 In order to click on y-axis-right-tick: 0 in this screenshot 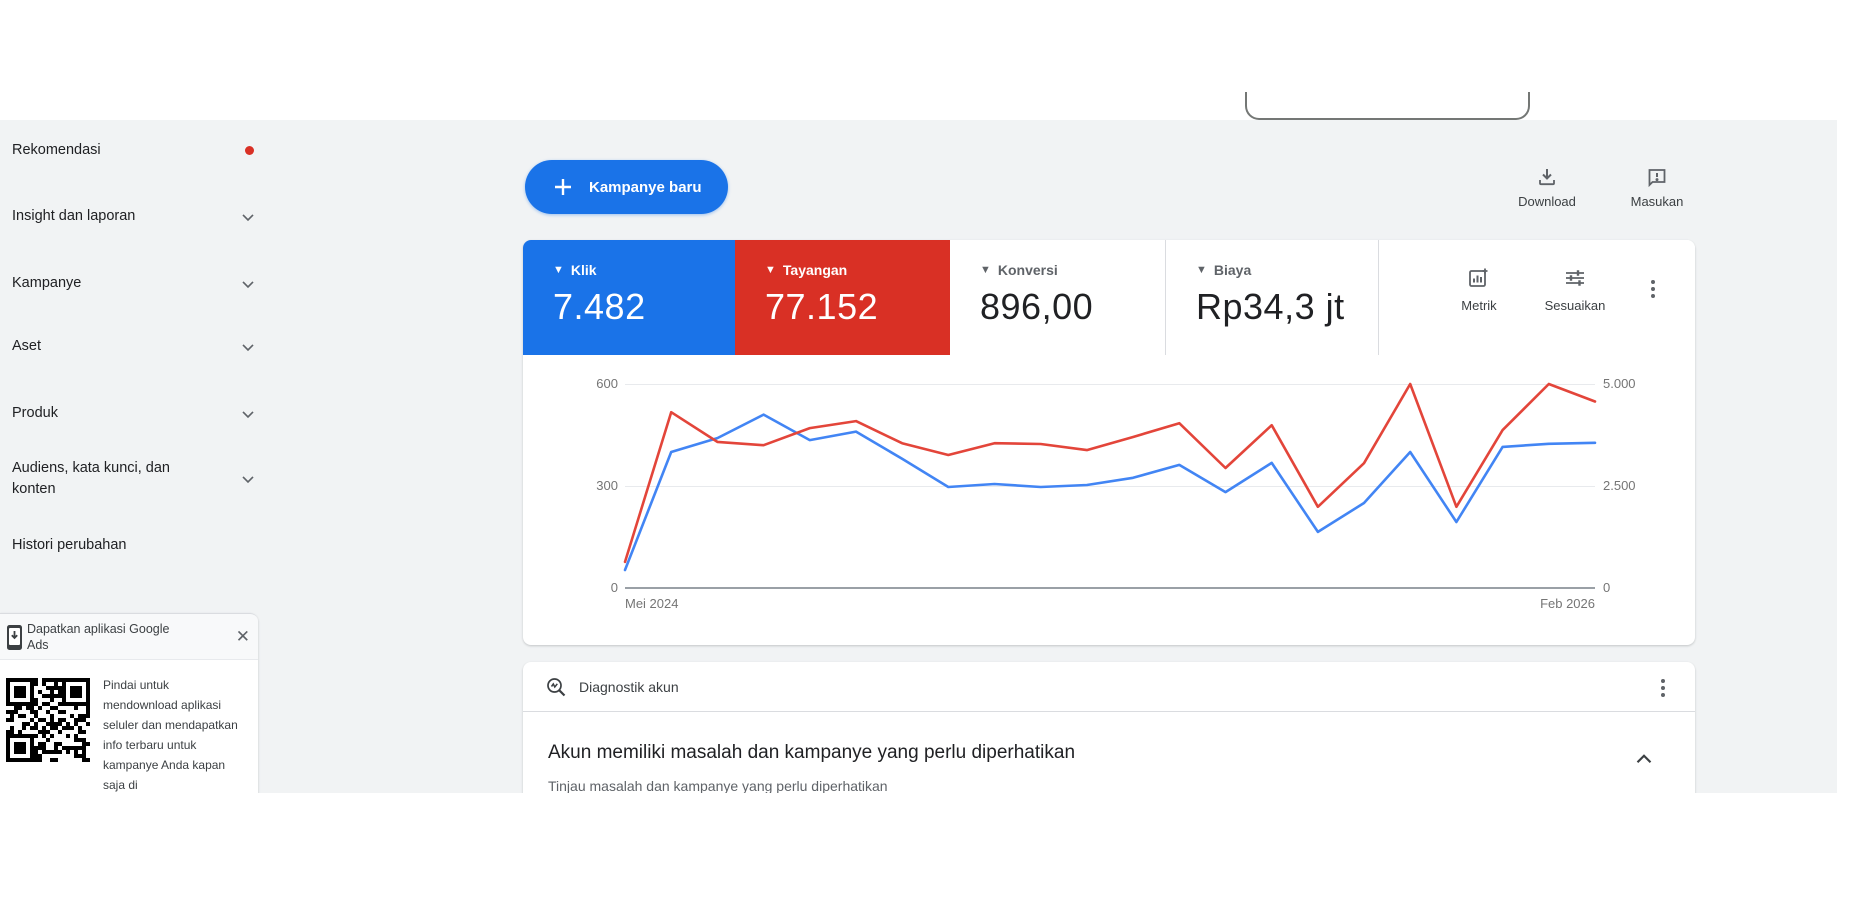, I will do `click(1607, 587)`.